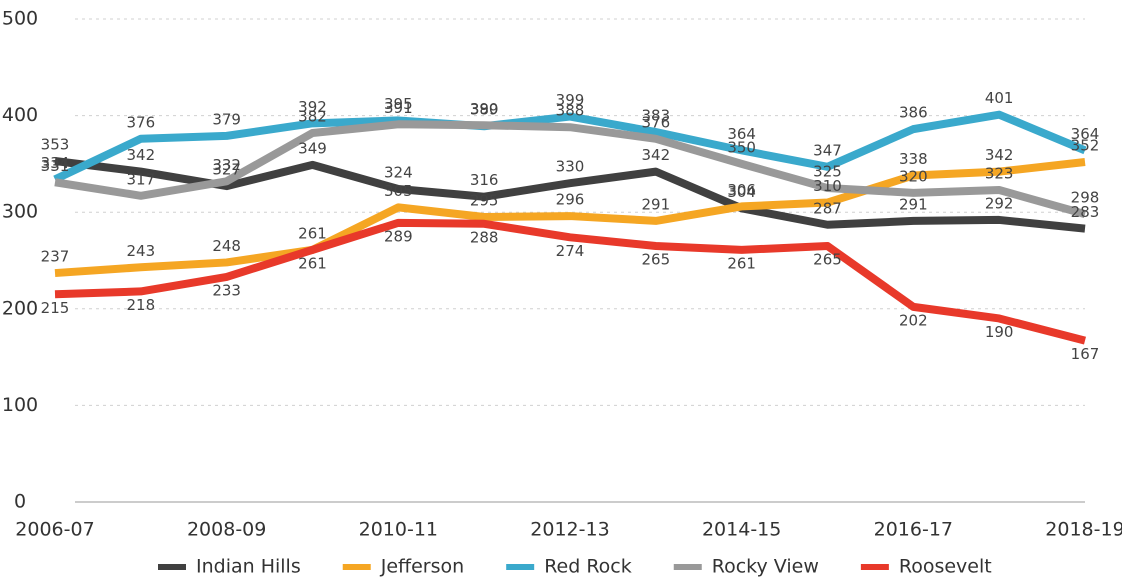 The width and height of the screenshot is (1122, 582). I want to click on data-label: 386, so click(913, 113).